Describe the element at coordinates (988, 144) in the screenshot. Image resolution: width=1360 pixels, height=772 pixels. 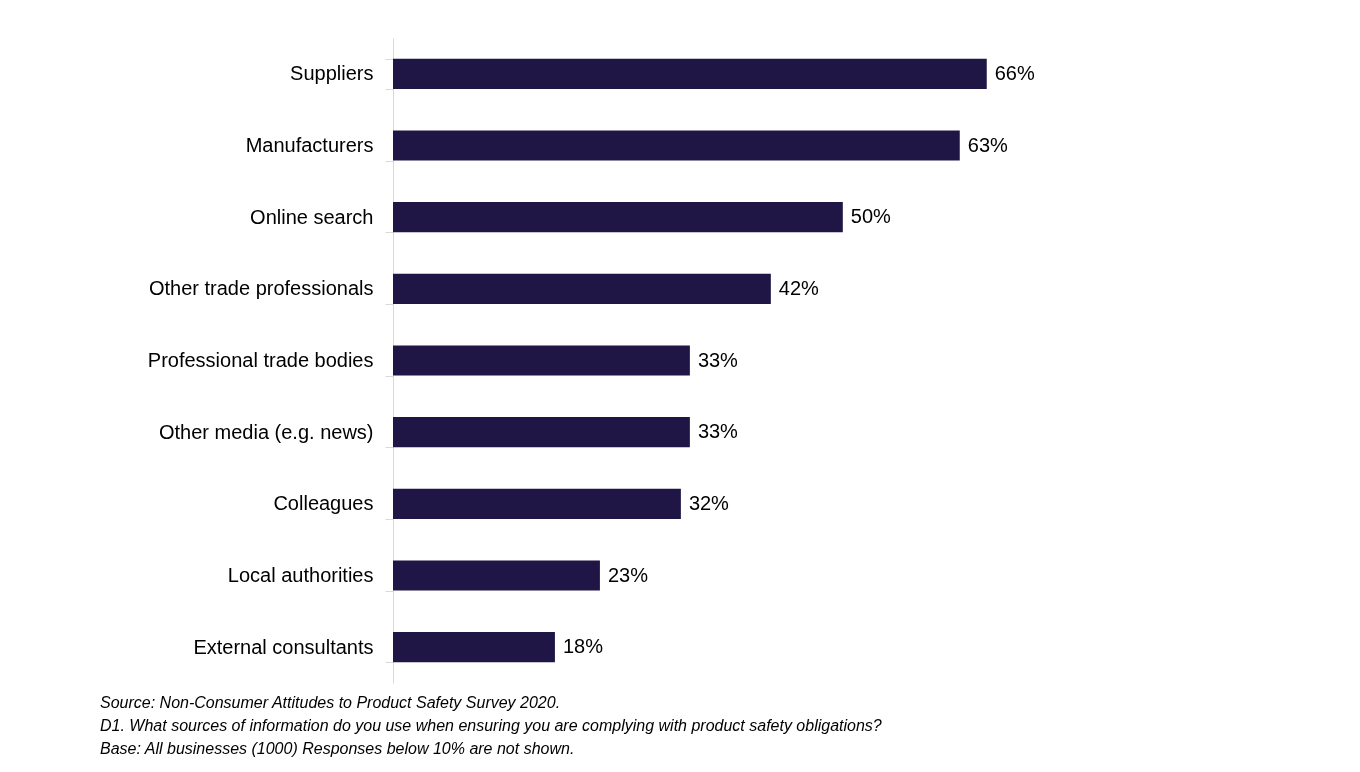
I see `data-label: 63%` at that location.